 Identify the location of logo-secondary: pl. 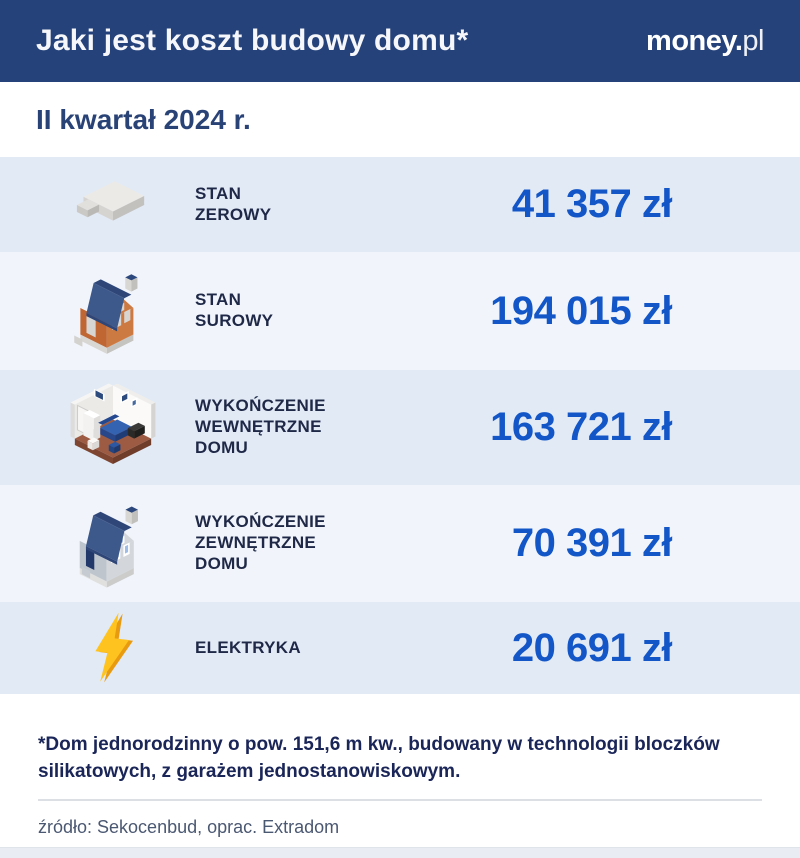
(753, 40).